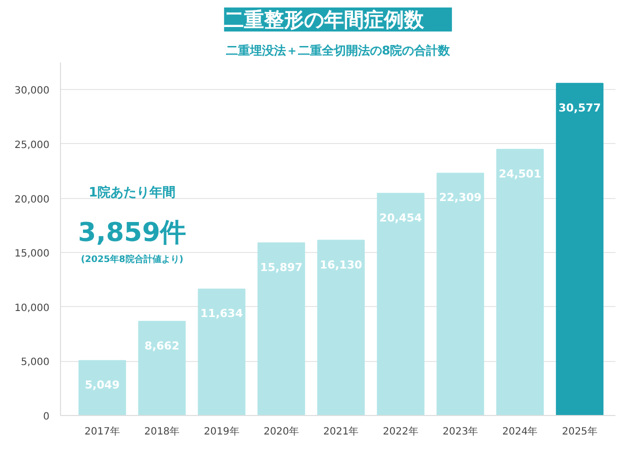  Describe the element at coordinates (460, 197) in the screenshot. I see `data-label: 22,309` at that location.